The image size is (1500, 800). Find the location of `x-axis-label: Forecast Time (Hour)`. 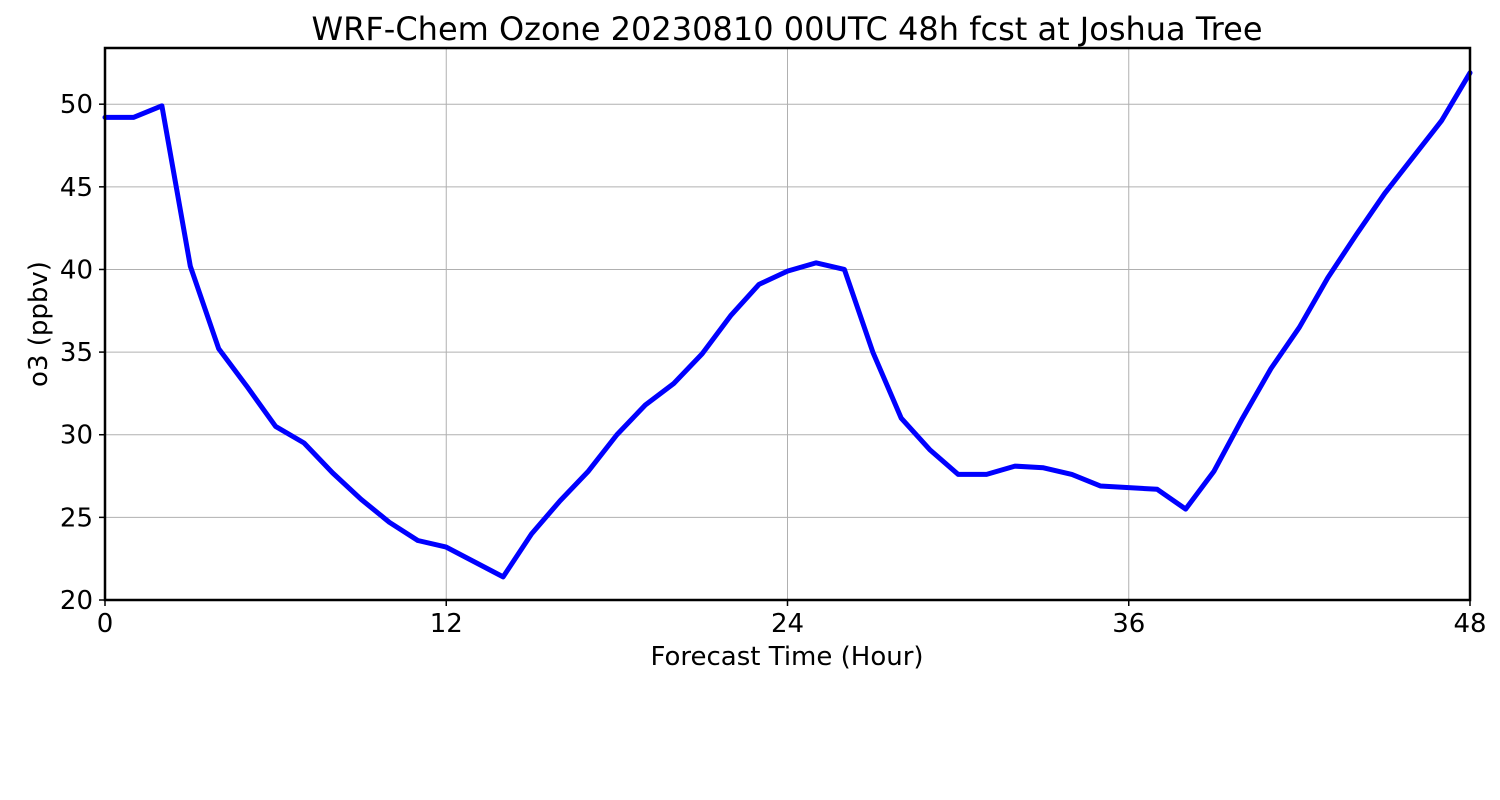

x-axis-label: Forecast Time (Hour) is located at coordinates (786, 657).